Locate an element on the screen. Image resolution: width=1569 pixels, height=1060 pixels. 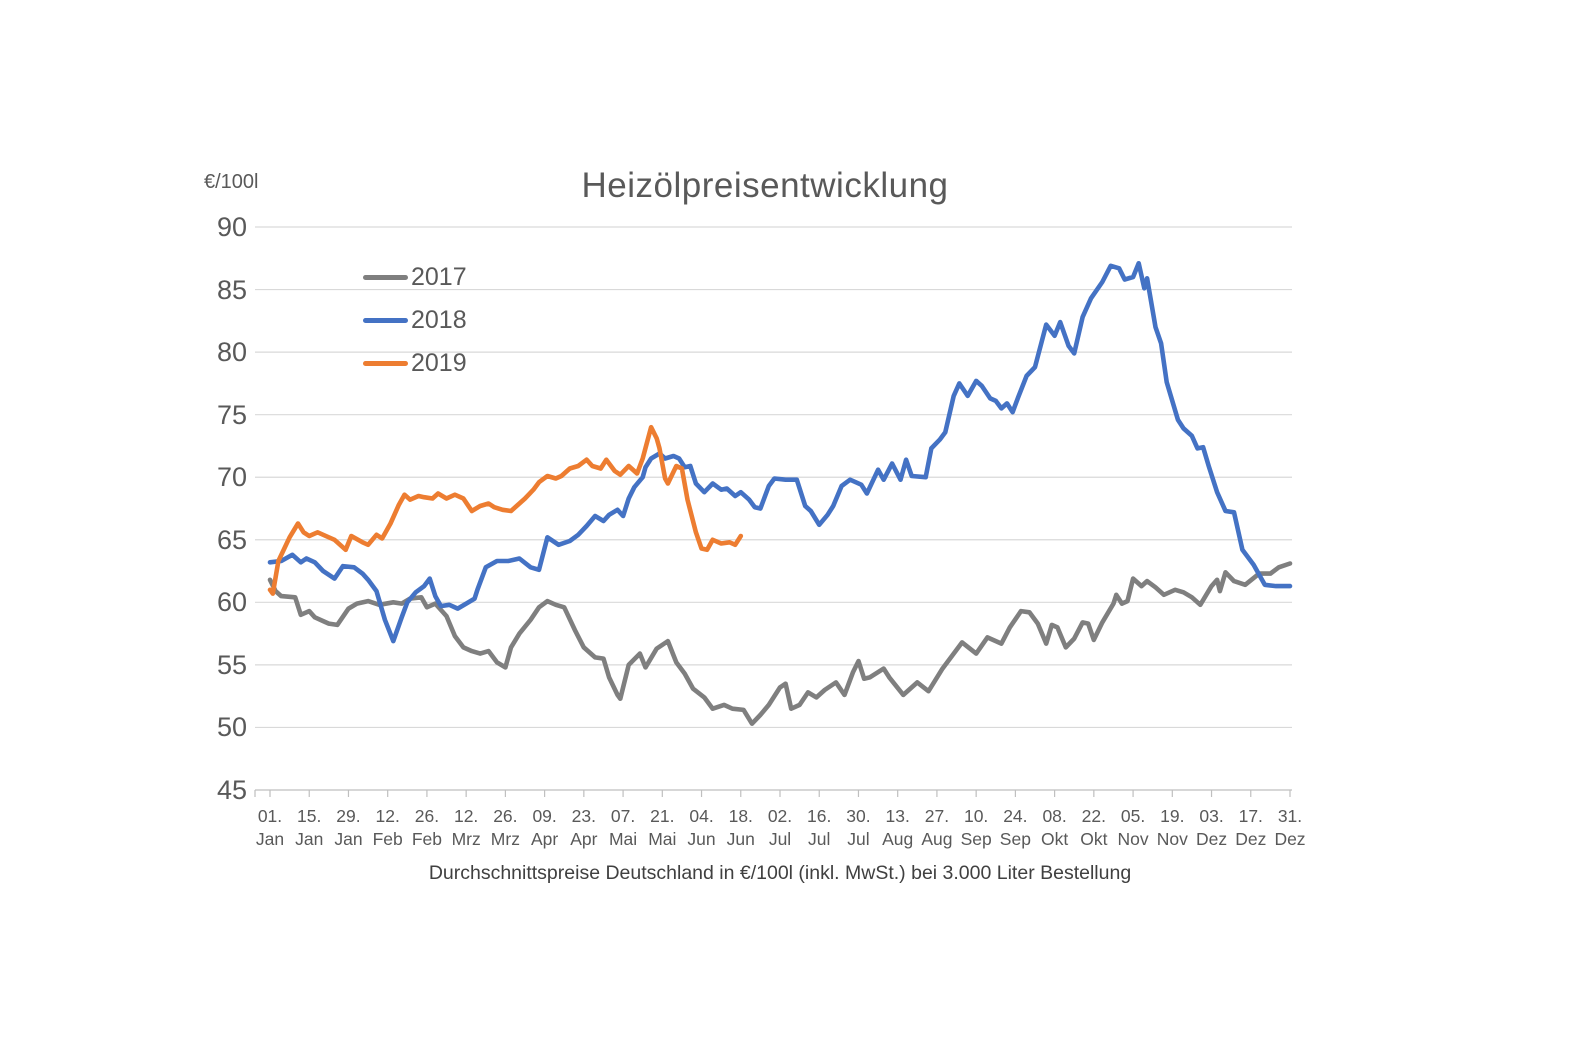
x-axis-label-day: 05. is located at coordinates (1133, 816).